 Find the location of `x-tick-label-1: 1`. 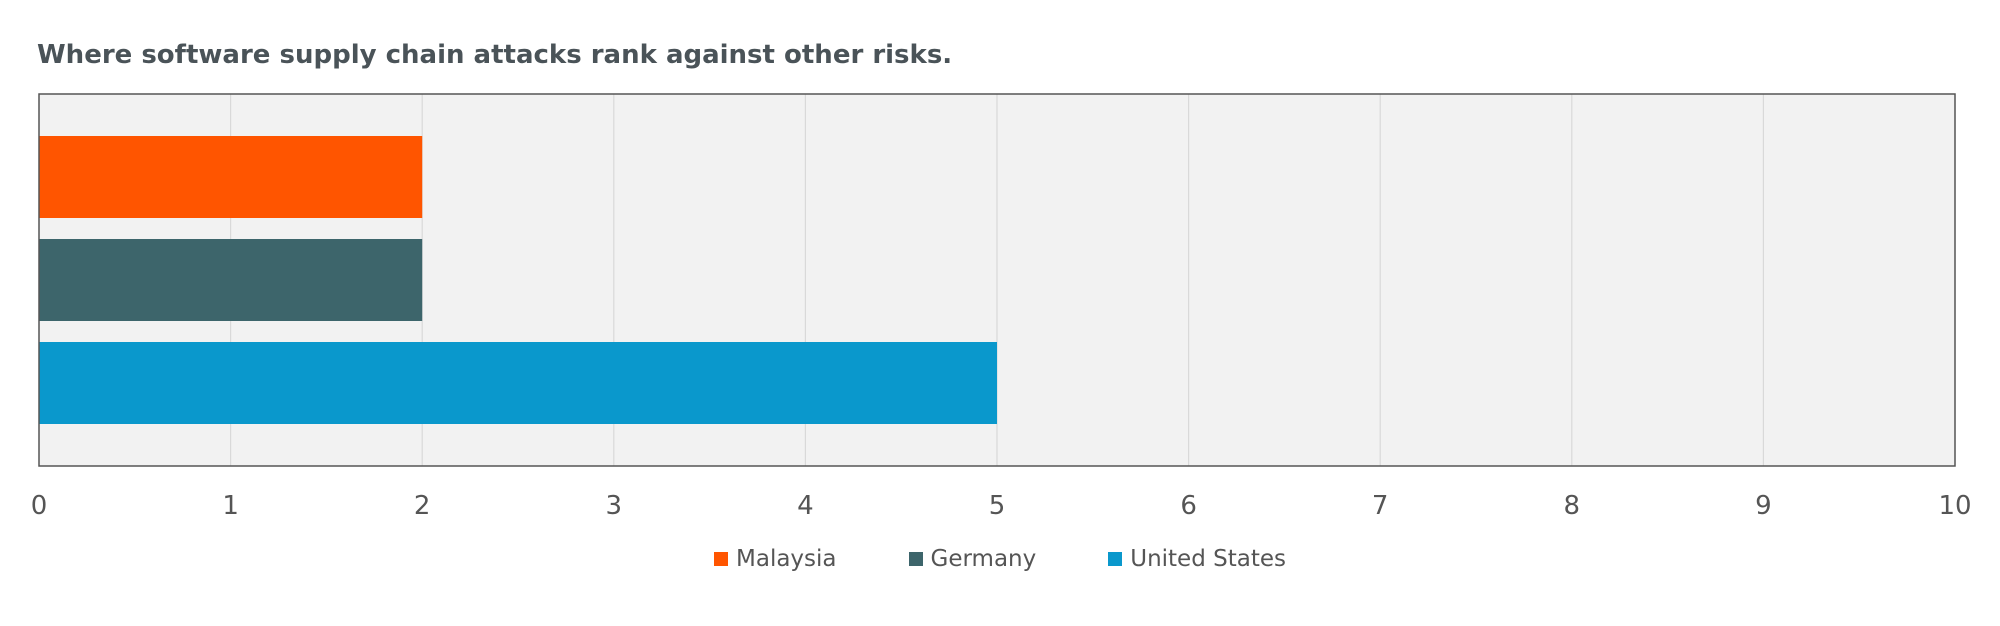

x-tick-label-1: 1 is located at coordinates (230, 506).